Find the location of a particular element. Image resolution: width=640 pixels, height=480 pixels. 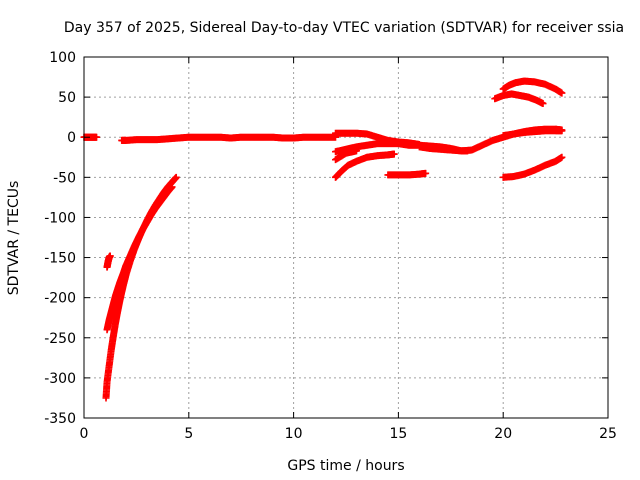

x-tick-label: 20 is located at coordinates (503, 434).